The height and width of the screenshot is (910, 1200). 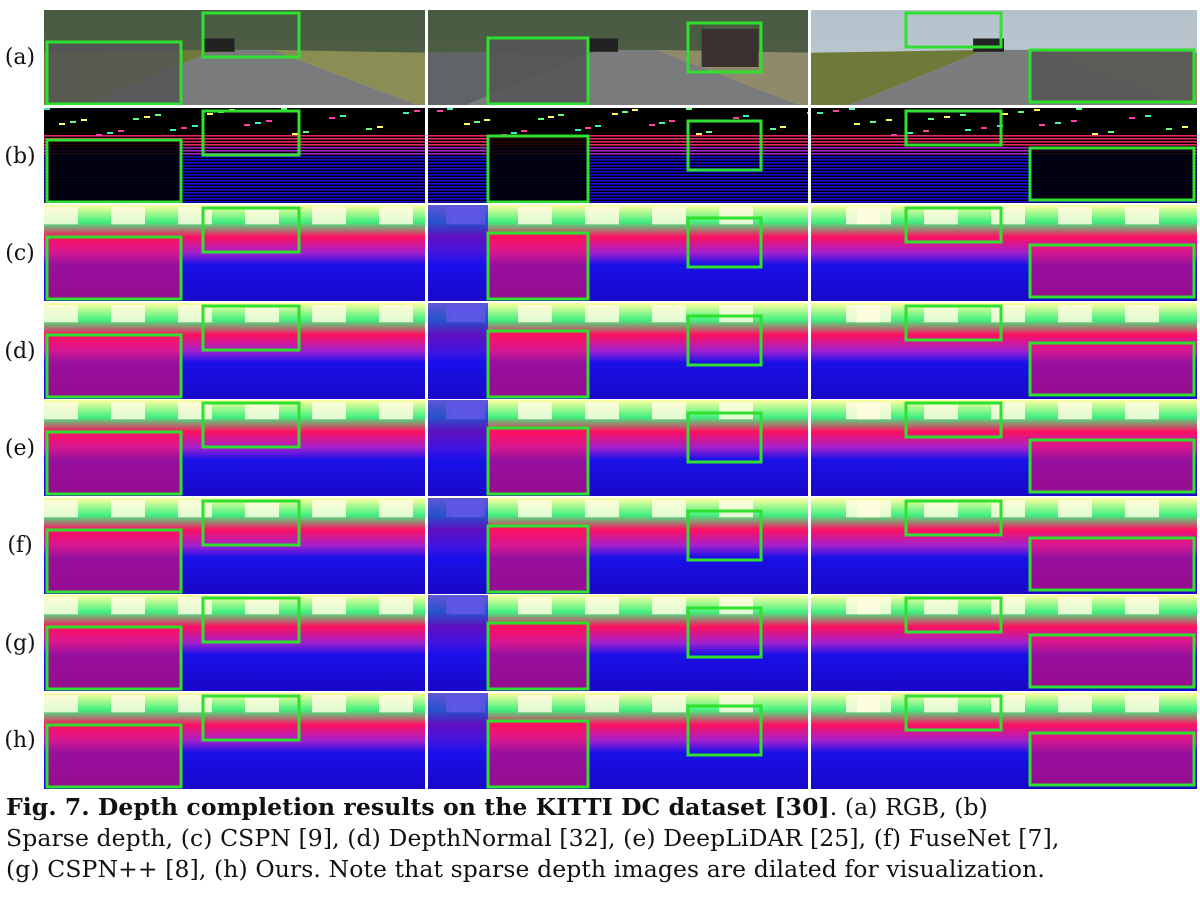 I want to click on panel-e-middle, so click(x=618, y=448).